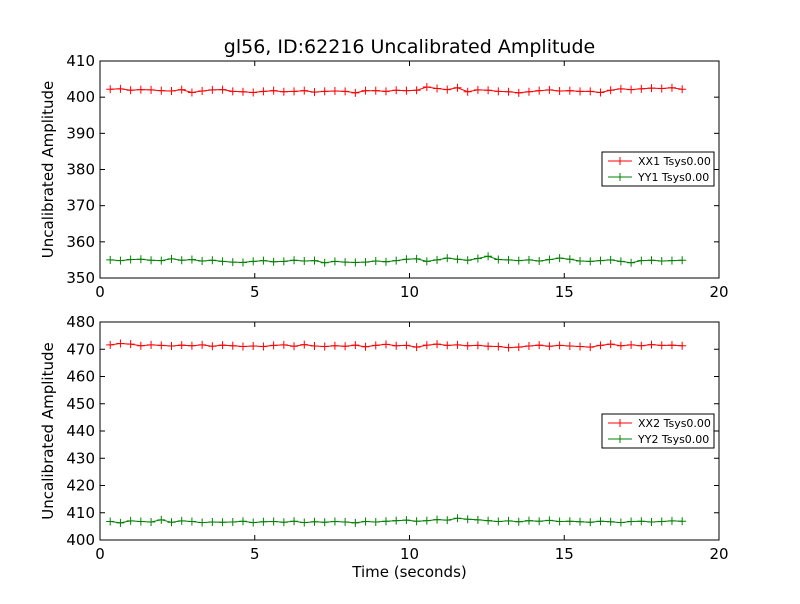 This screenshot has width=800, height=604. What do you see at coordinates (674, 423) in the screenshot?
I see `legend-label-1-0: XX2 Tsys0.00` at bounding box center [674, 423].